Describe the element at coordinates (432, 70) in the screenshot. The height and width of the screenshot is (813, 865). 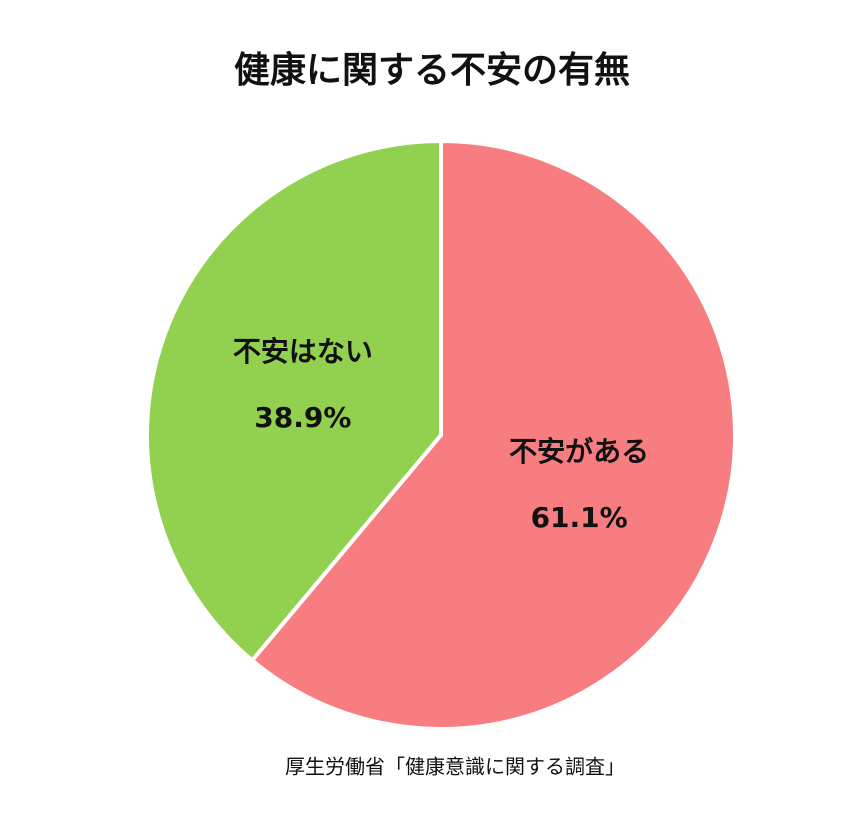
I see `chart-title: 健康に関する不安の有無` at that location.